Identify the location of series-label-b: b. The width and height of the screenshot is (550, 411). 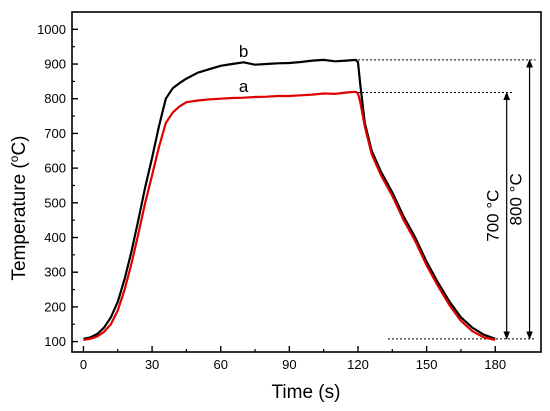
(243, 51).